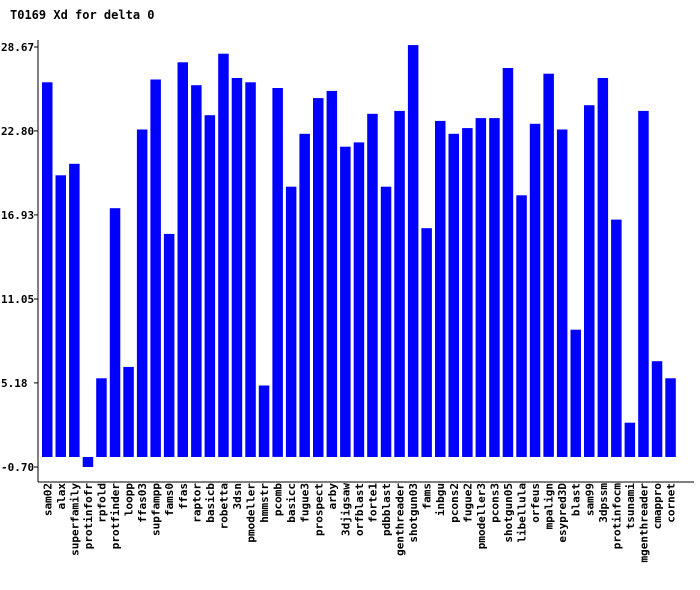 This screenshot has height=590, width=700. I want to click on bar-robetta, so click(223, 255).